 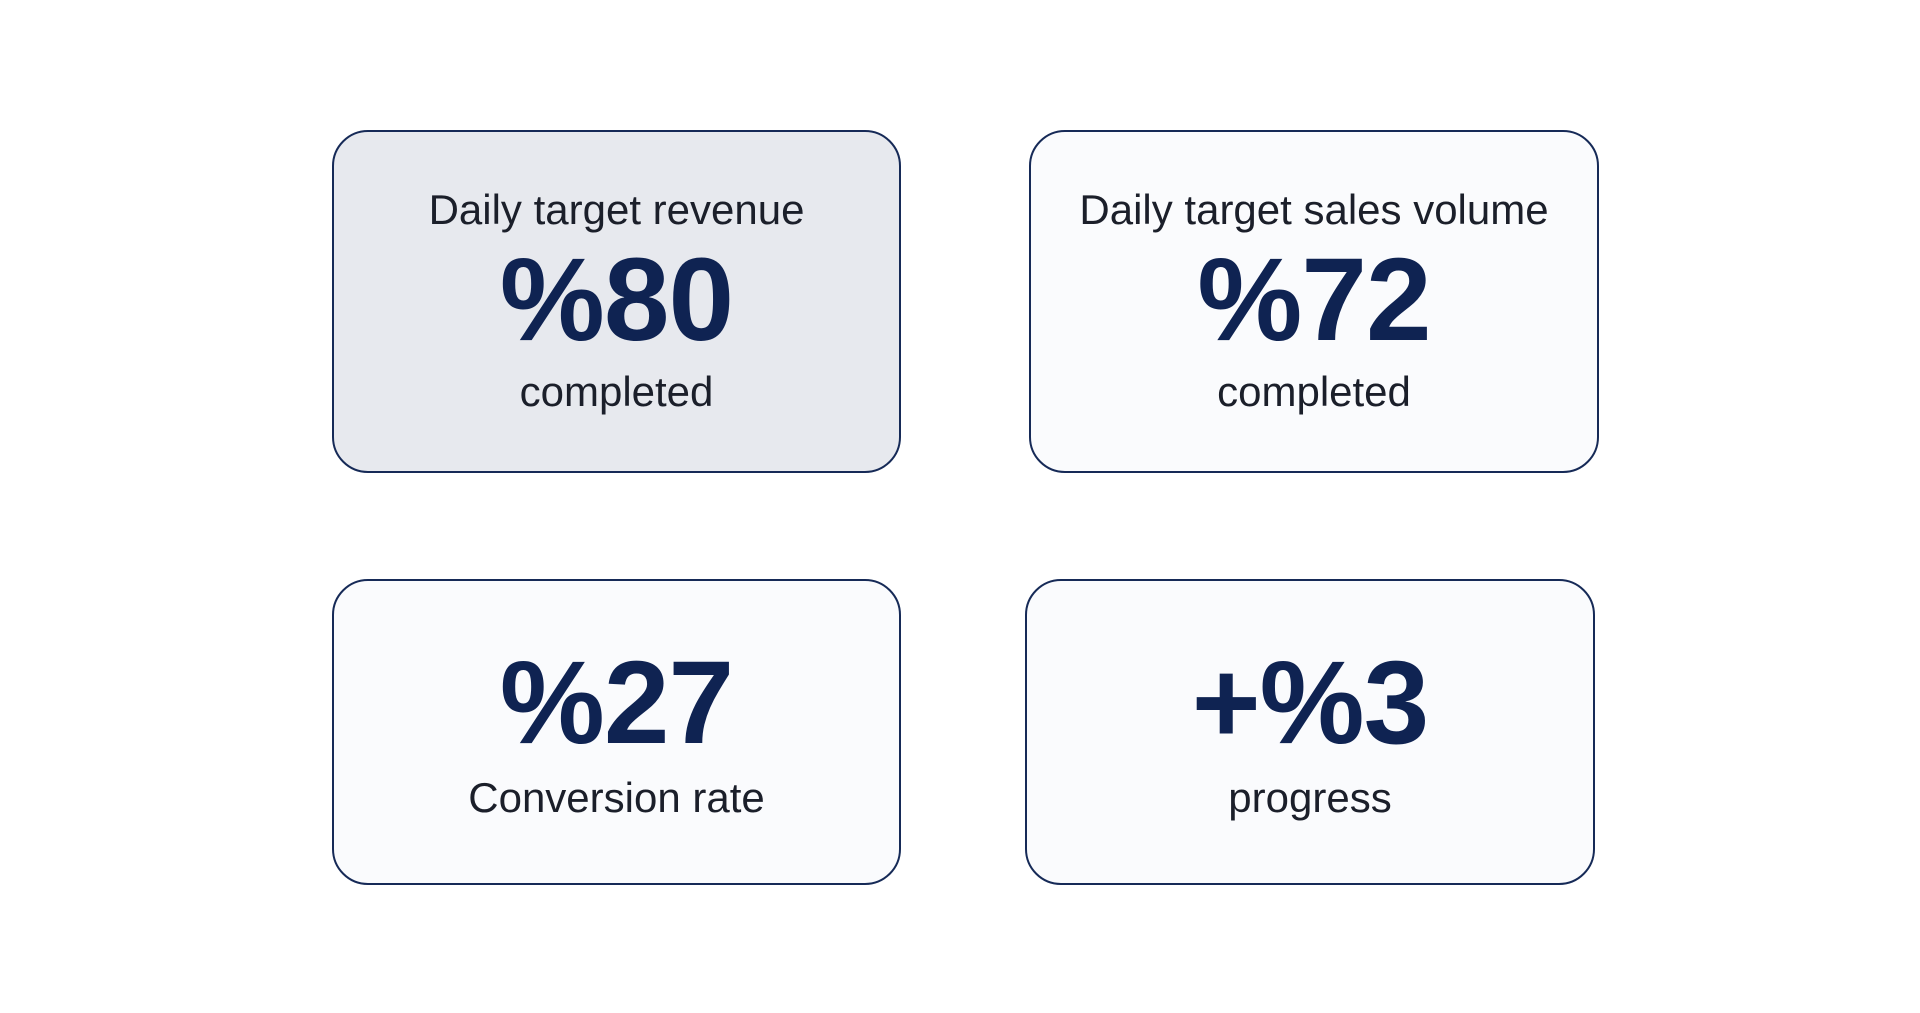 I want to click on kpi-card-value: %27, so click(x=616, y=702).